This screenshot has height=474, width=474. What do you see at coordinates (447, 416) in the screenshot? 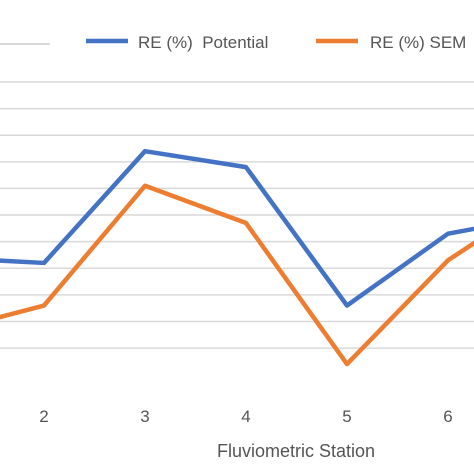
I see `x-tick-label: 6` at bounding box center [447, 416].